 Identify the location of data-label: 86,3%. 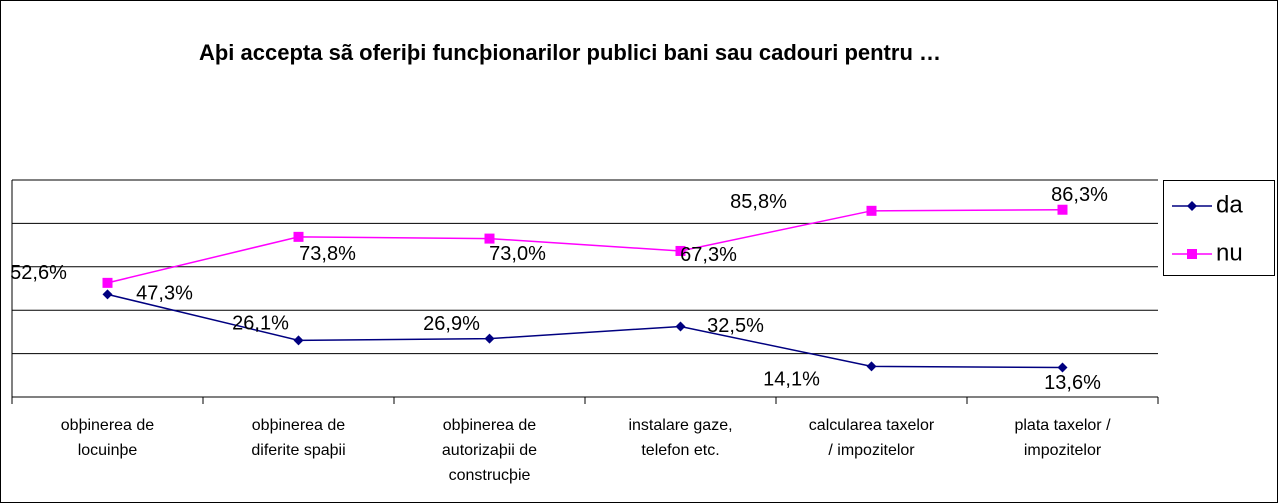
(1079, 195).